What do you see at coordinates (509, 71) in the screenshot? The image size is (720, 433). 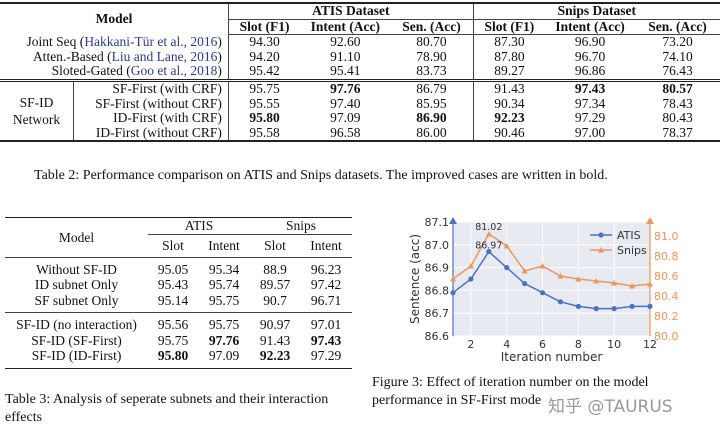 I see `cell: 89.27` at bounding box center [509, 71].